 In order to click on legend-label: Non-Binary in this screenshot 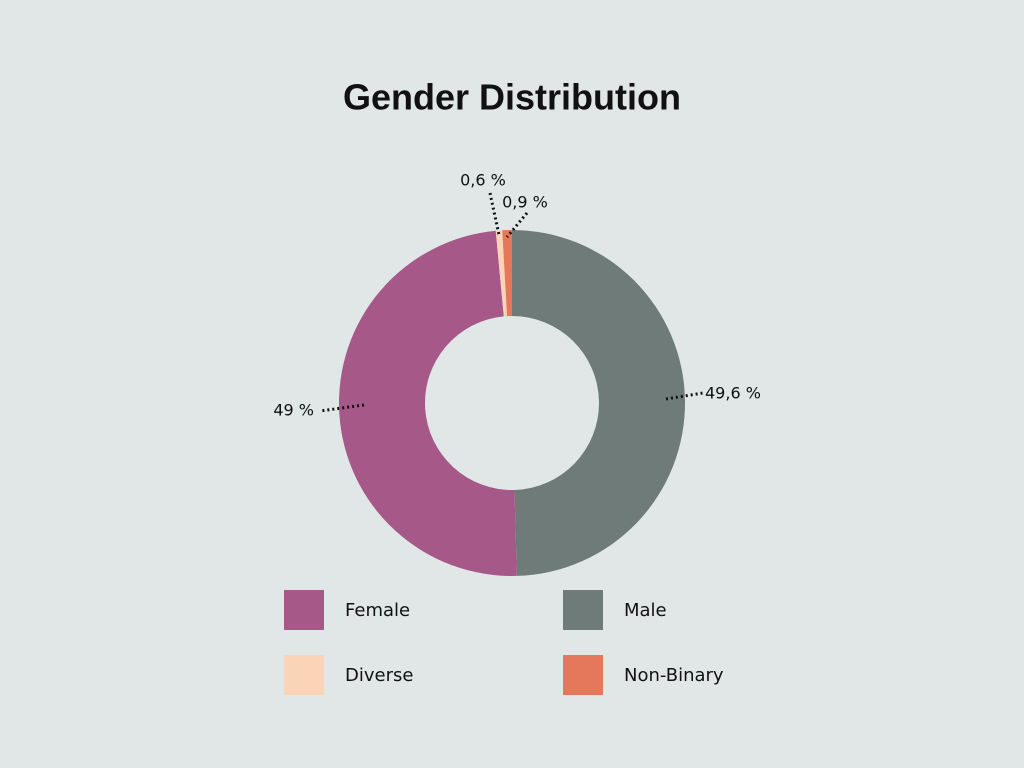, I will do `click(674, 675)`.